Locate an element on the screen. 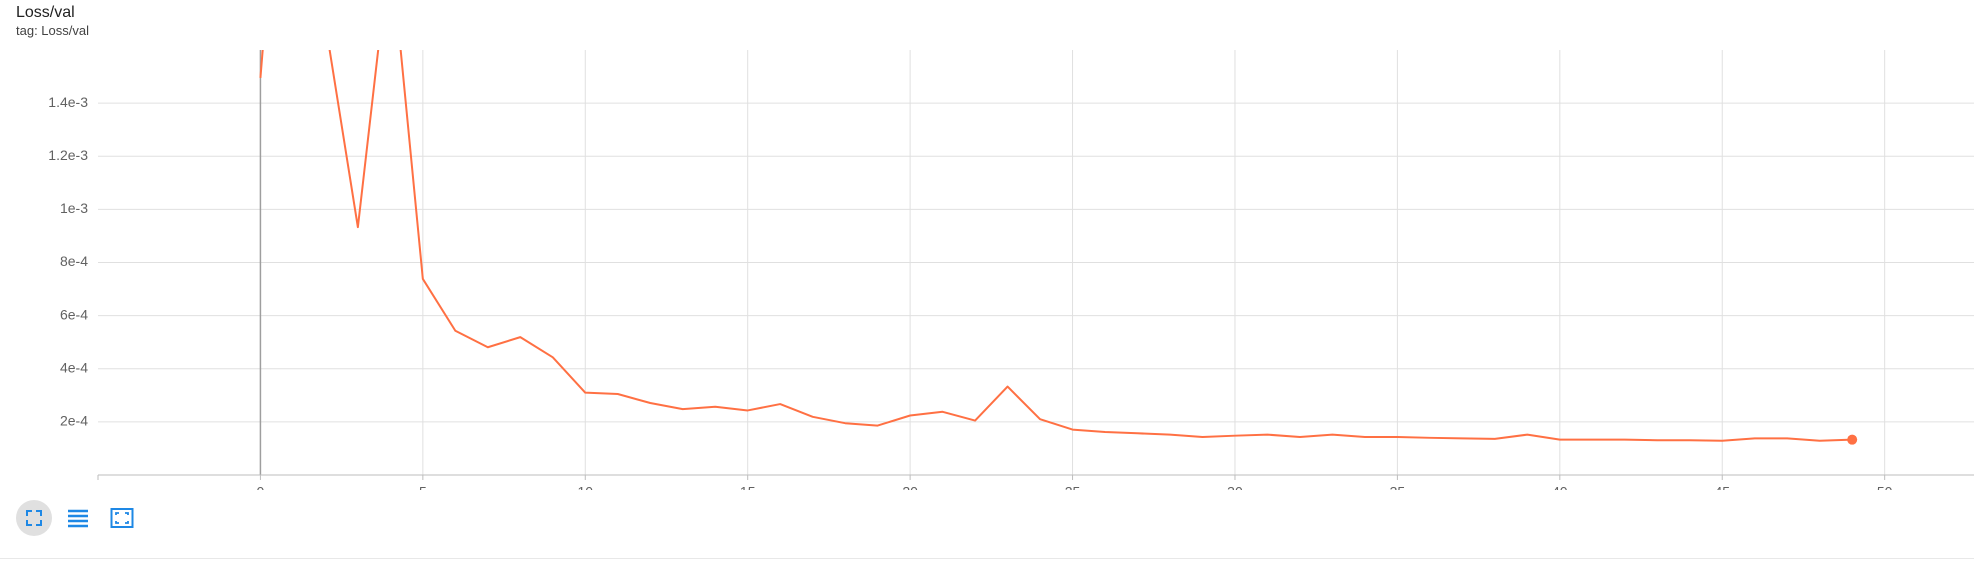 The width and height of the screenshot is (1974, 561). x-tick-label: 0 is located at coordinates (261, 487).